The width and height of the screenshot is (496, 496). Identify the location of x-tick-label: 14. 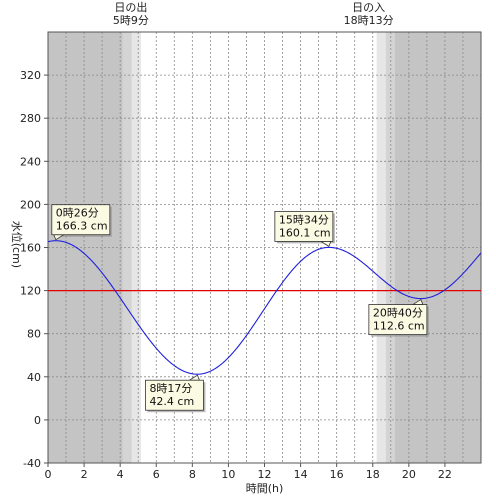
(301, 474).